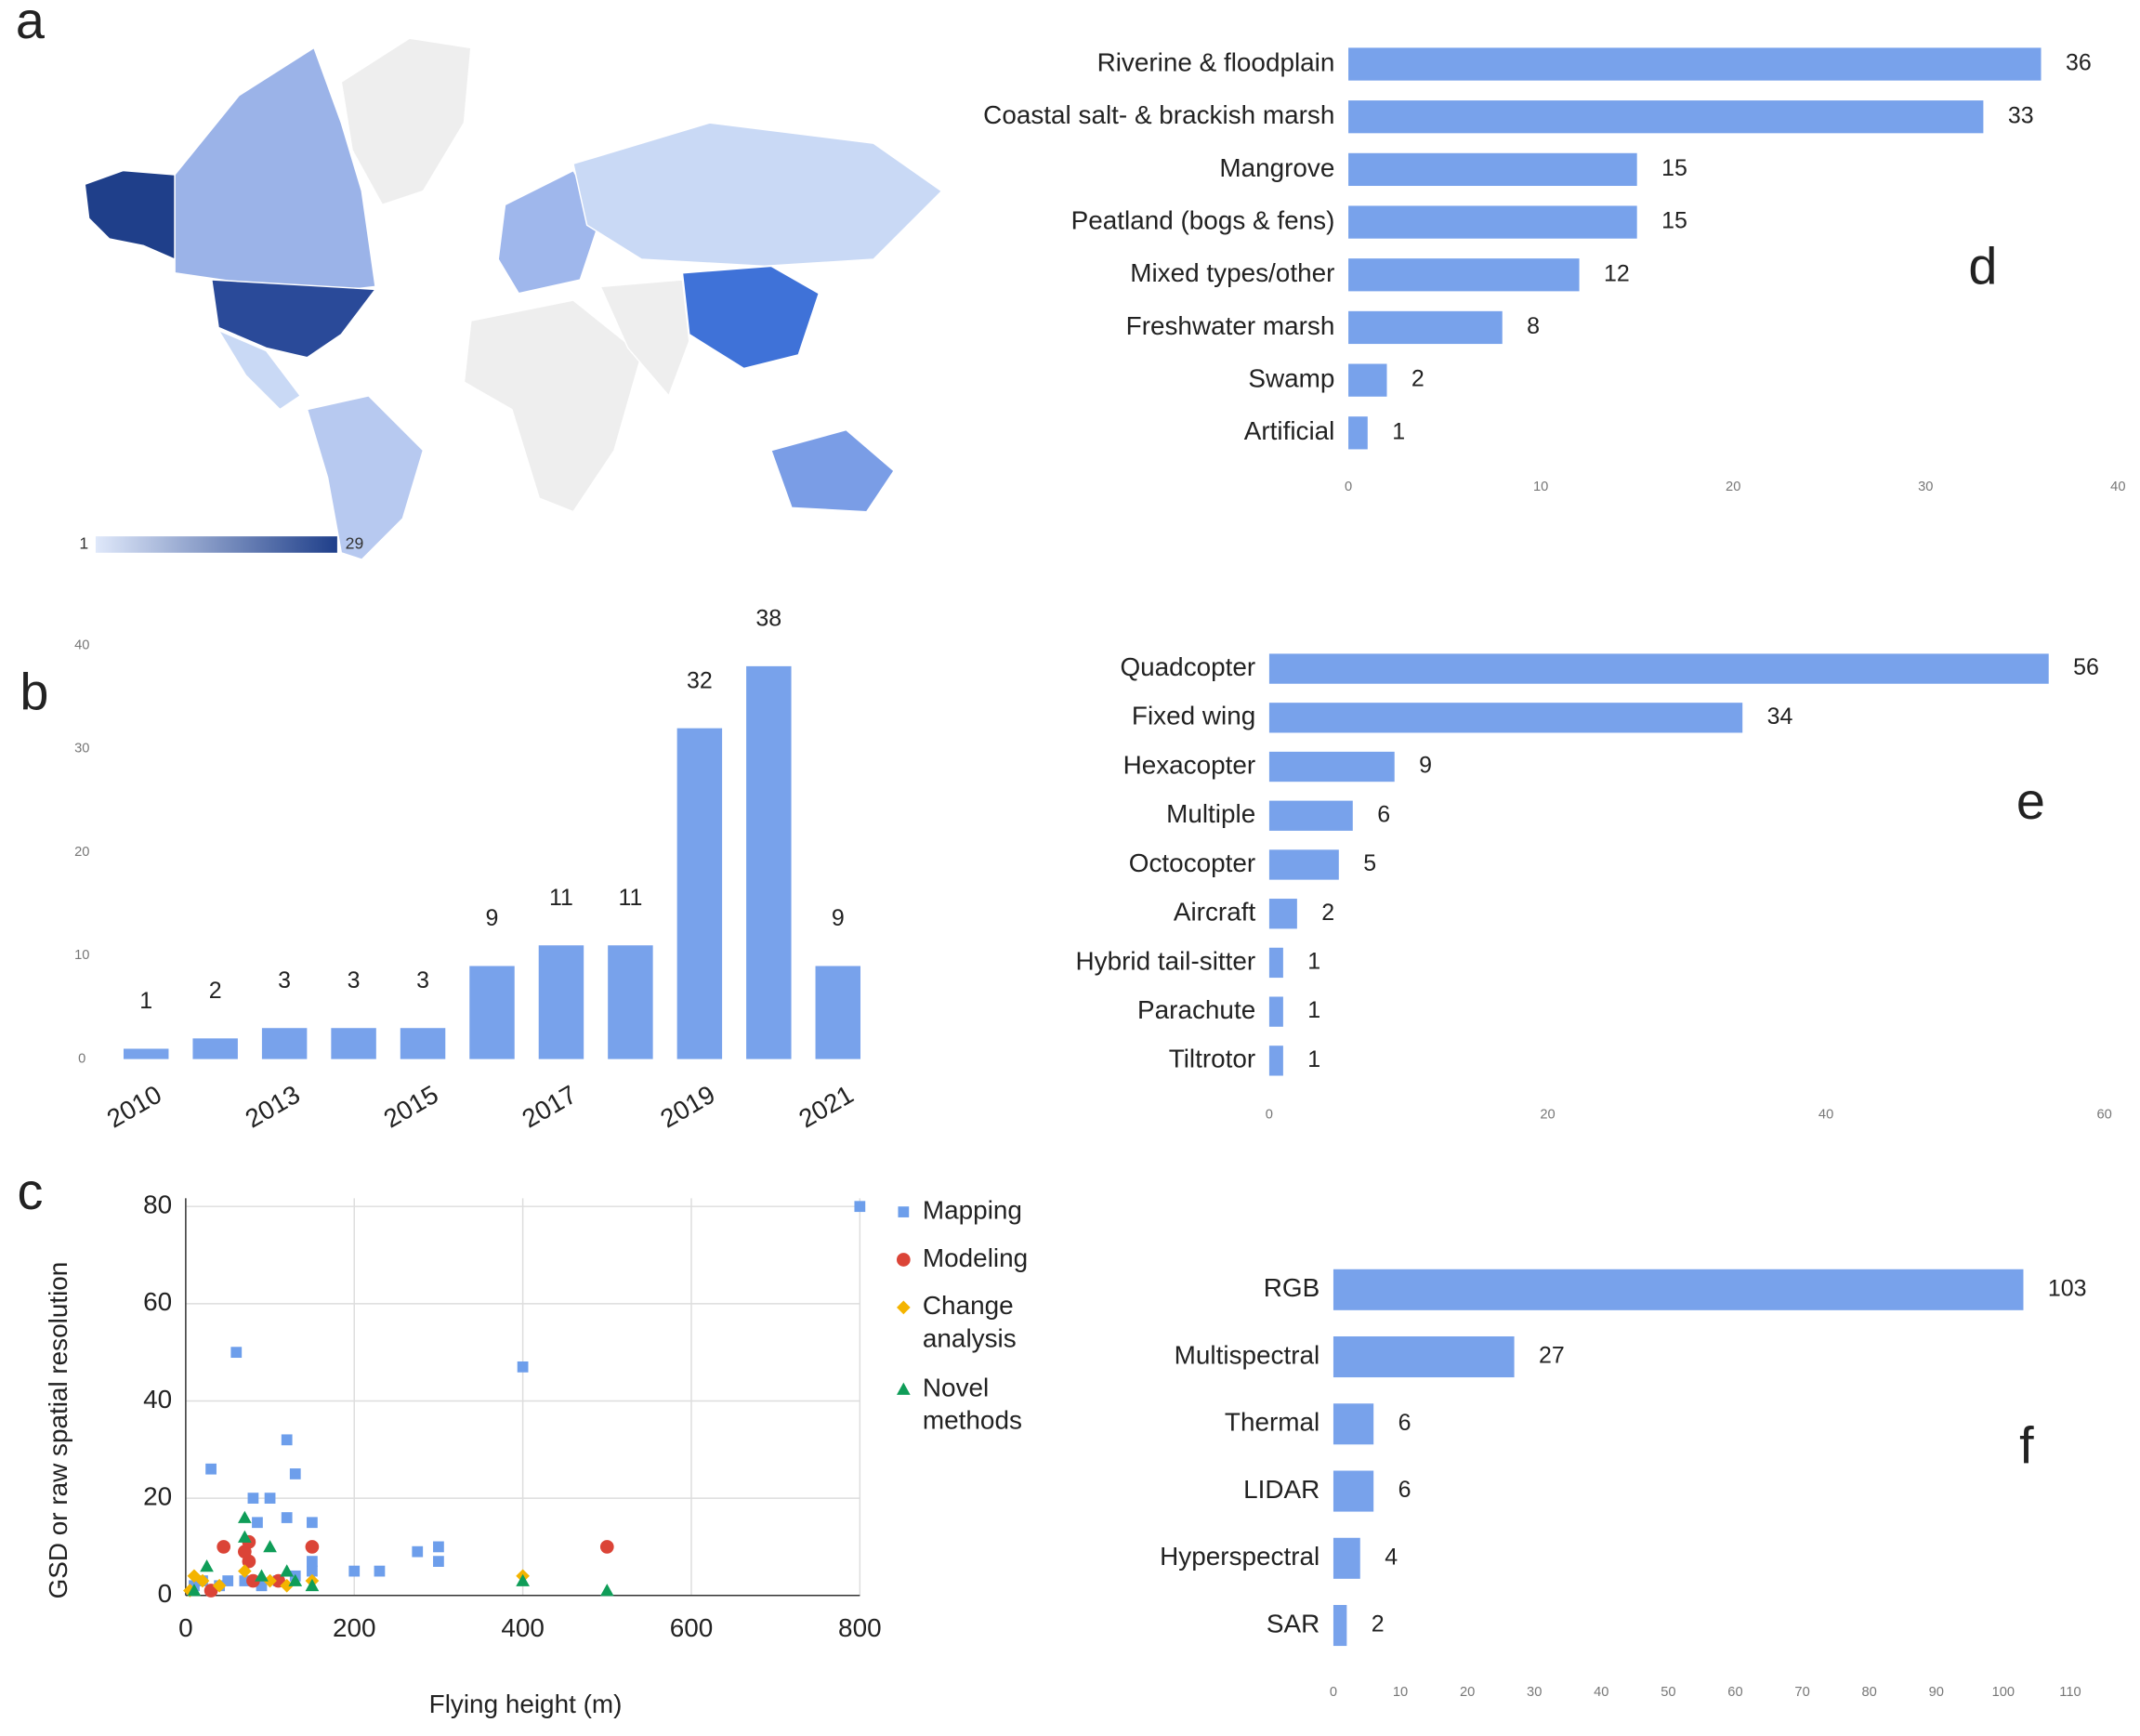 The width and height of the screenshot is (2140, 1736). What do you see at coordinates (826, 1107) in the screenshot?
I see `x-tick-label: 2021` at bounding box center [826, 1107].